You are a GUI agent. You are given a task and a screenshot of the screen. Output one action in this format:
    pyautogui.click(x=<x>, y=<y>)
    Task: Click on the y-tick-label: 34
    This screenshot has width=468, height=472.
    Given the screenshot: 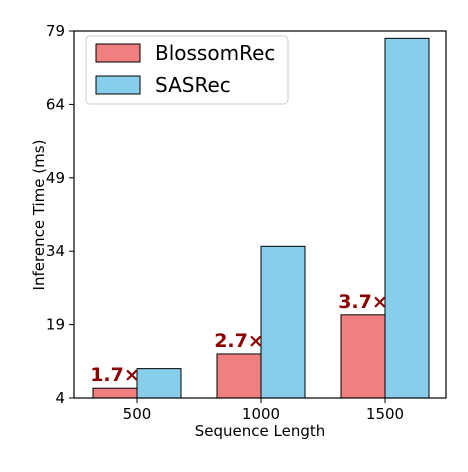 What is the action you would take?
    pyautogui.click(x=55, y=251)
    